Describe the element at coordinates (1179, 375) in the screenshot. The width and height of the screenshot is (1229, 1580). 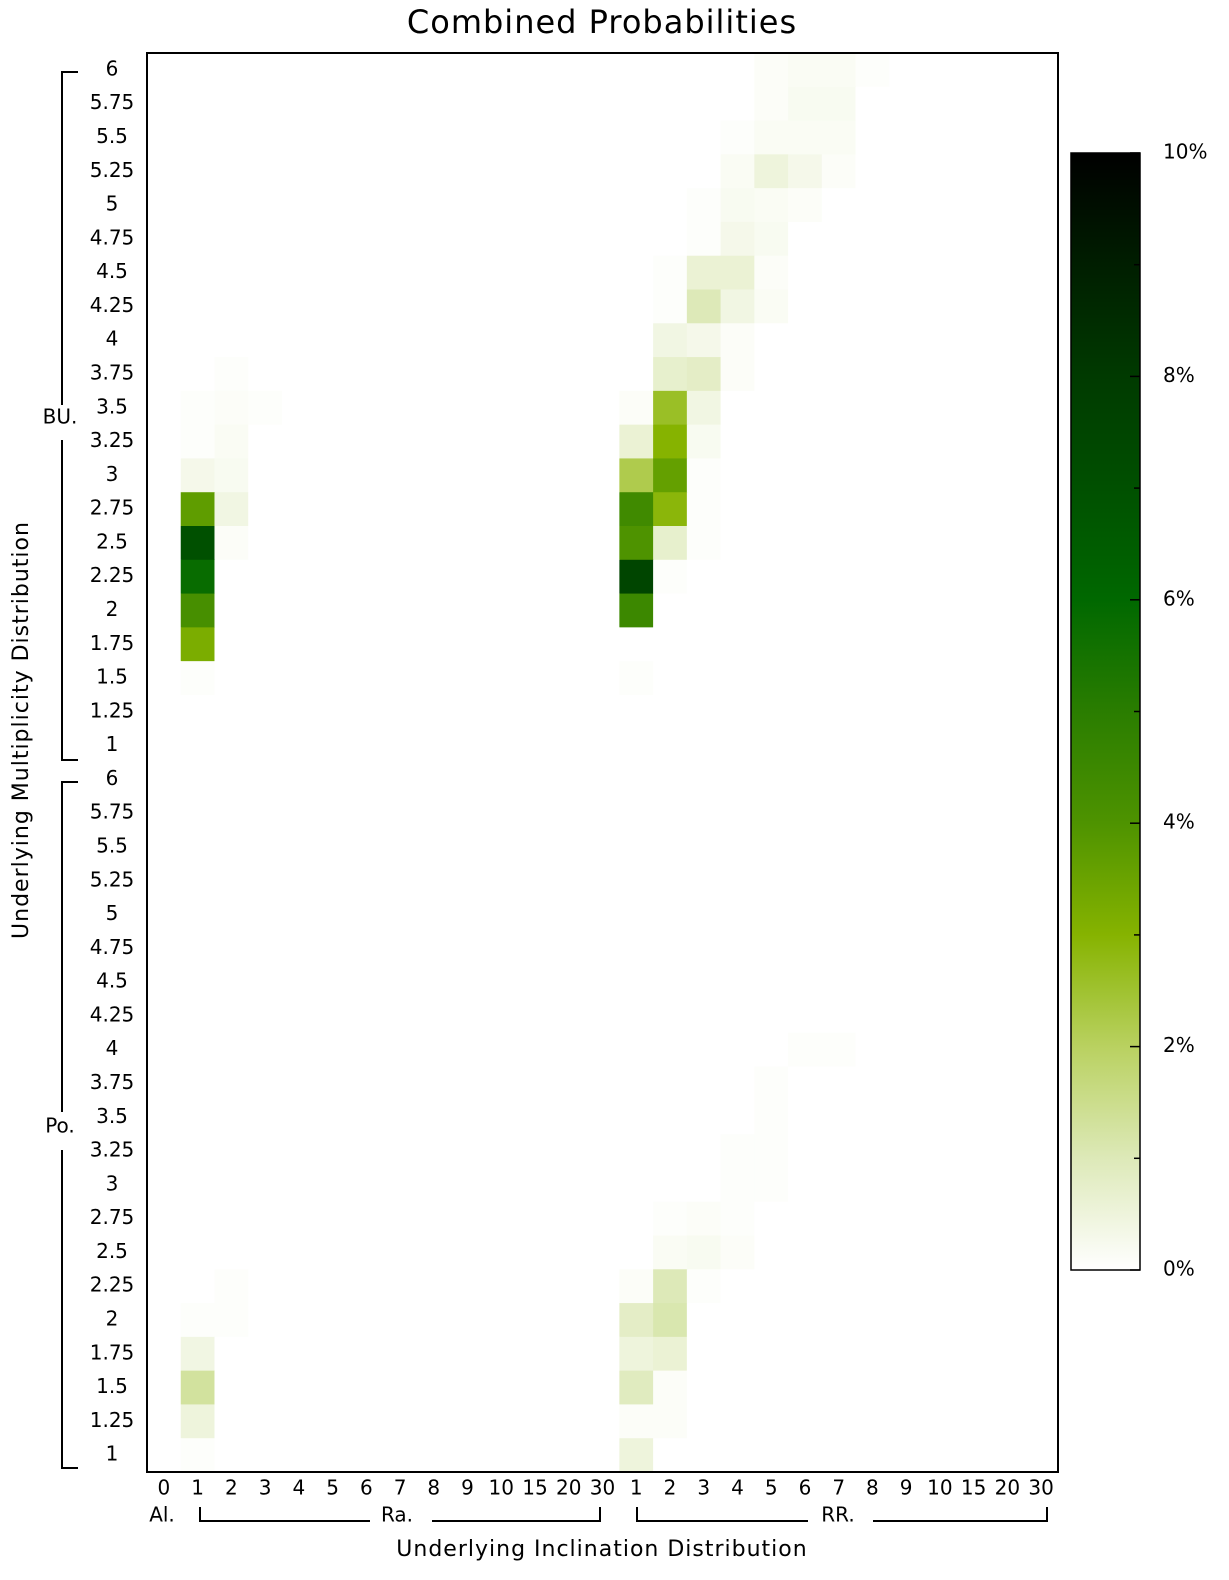
I see `colorbar-tick-label: 8%` at that location.